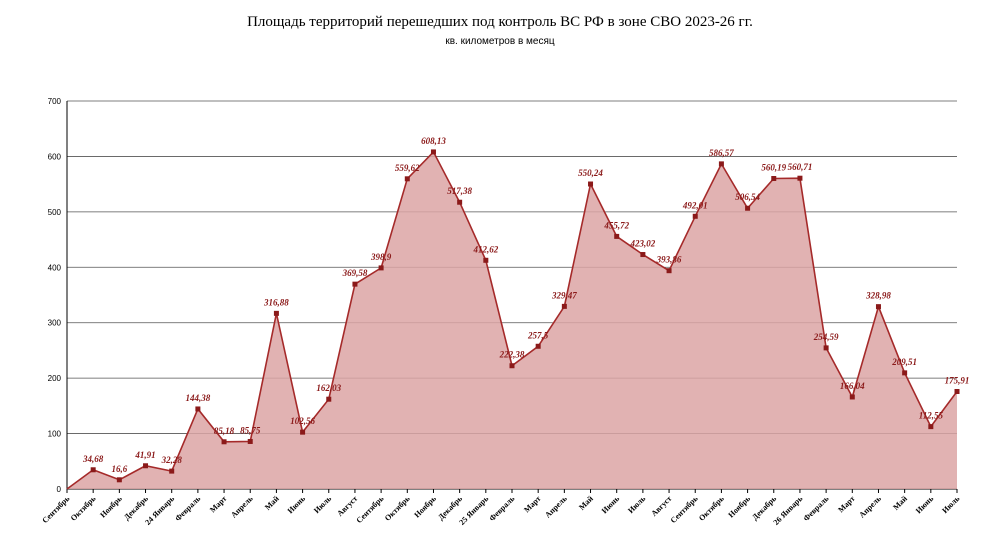  What do you see at coordinates (433, 141) in the screenshot?
I see `data-label: 608,13` at bounding box center [433, 141].